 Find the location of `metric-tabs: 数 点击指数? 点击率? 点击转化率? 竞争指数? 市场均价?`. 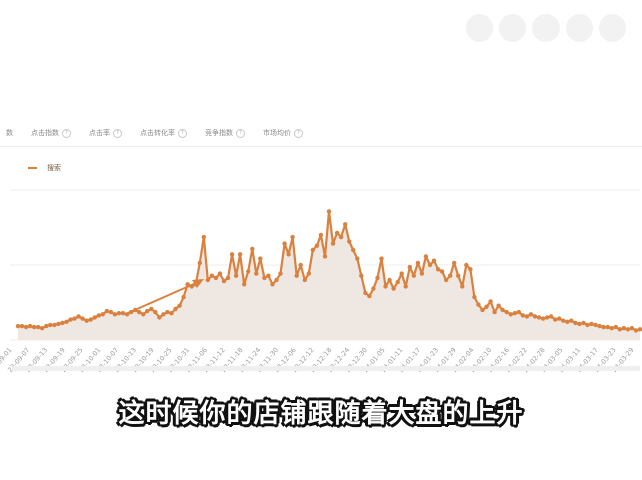

metric-tabs: 数 点击指数? 点击率? 点击转化率? 竞争指数? 市场均价? is located at coordinates (324, 133).